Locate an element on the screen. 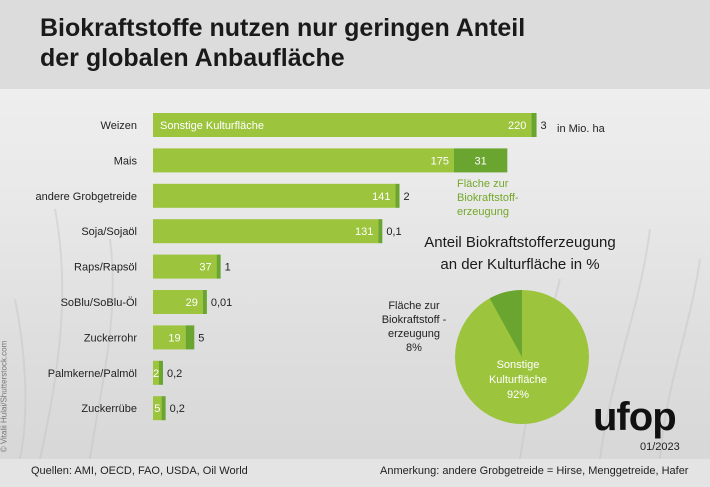 This screenshot has height=487, width=710. bar-value-label: 31 is located at coordinates (481, 161).